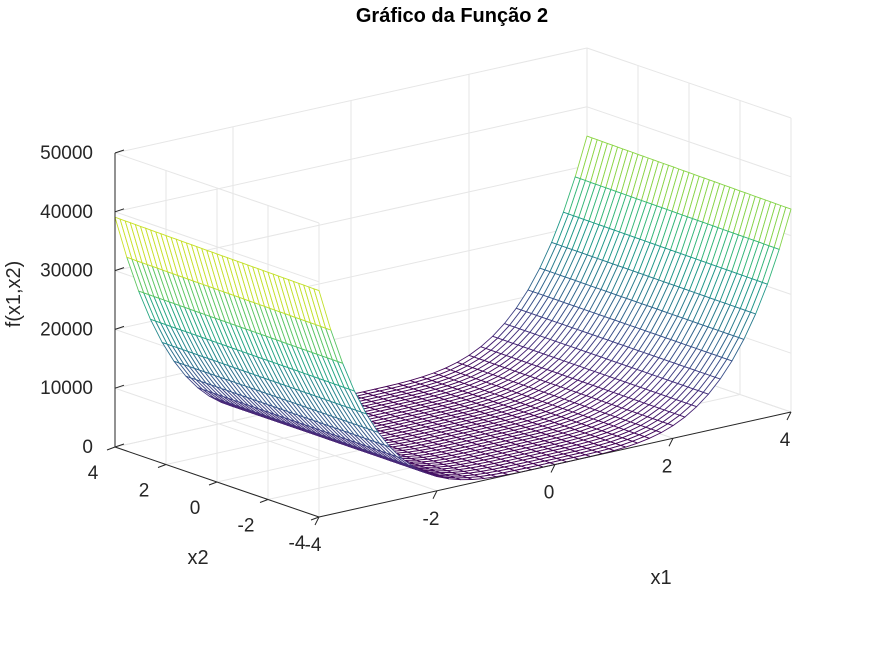  I want to click on z-axis-label: f(x1,x2), so click(14, 294).